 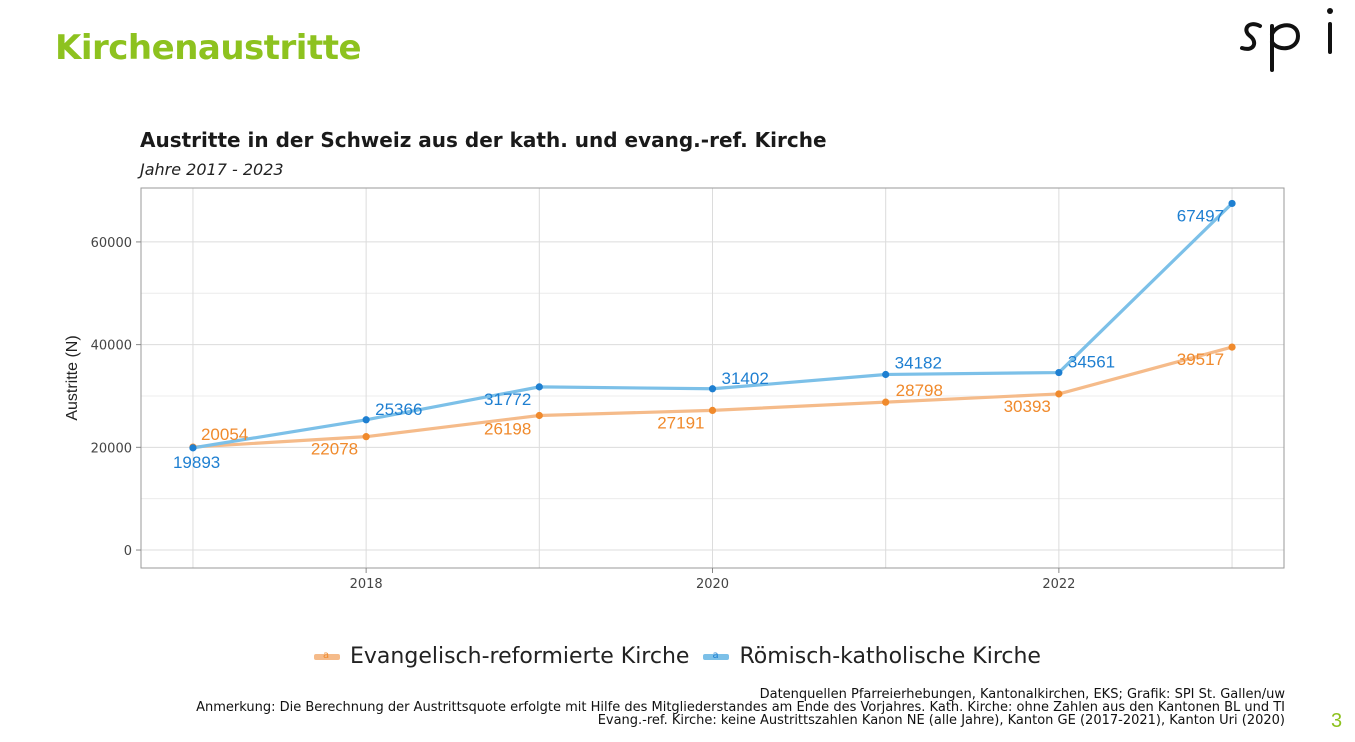 What do you see at coordinates (366, 584) in the screenshot?
I see `x-tick-label: 2018` at bounding box center [366, 584].